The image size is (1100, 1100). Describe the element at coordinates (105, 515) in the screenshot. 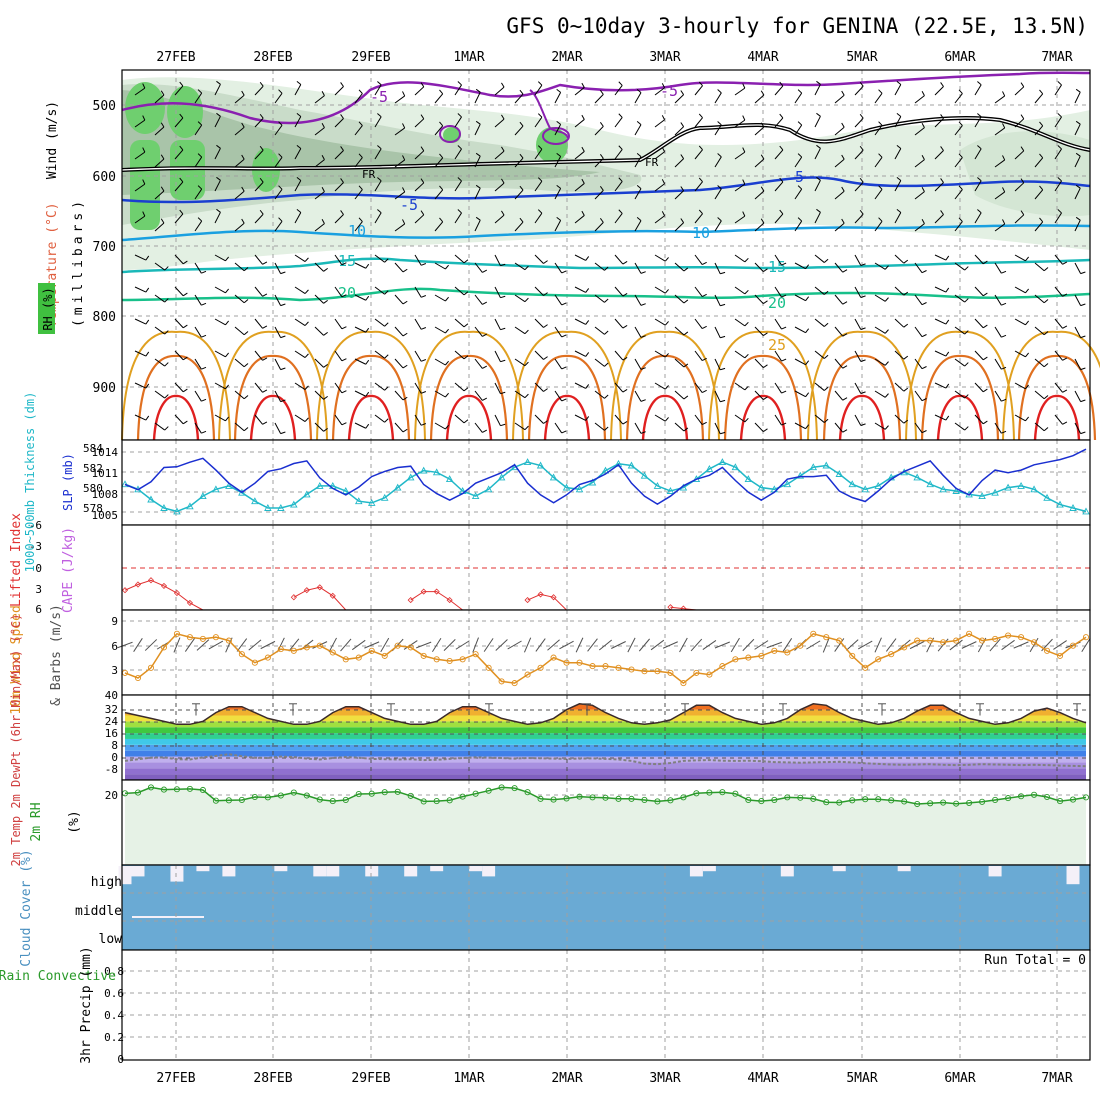

I see `slp-tick: 1005` at that location.